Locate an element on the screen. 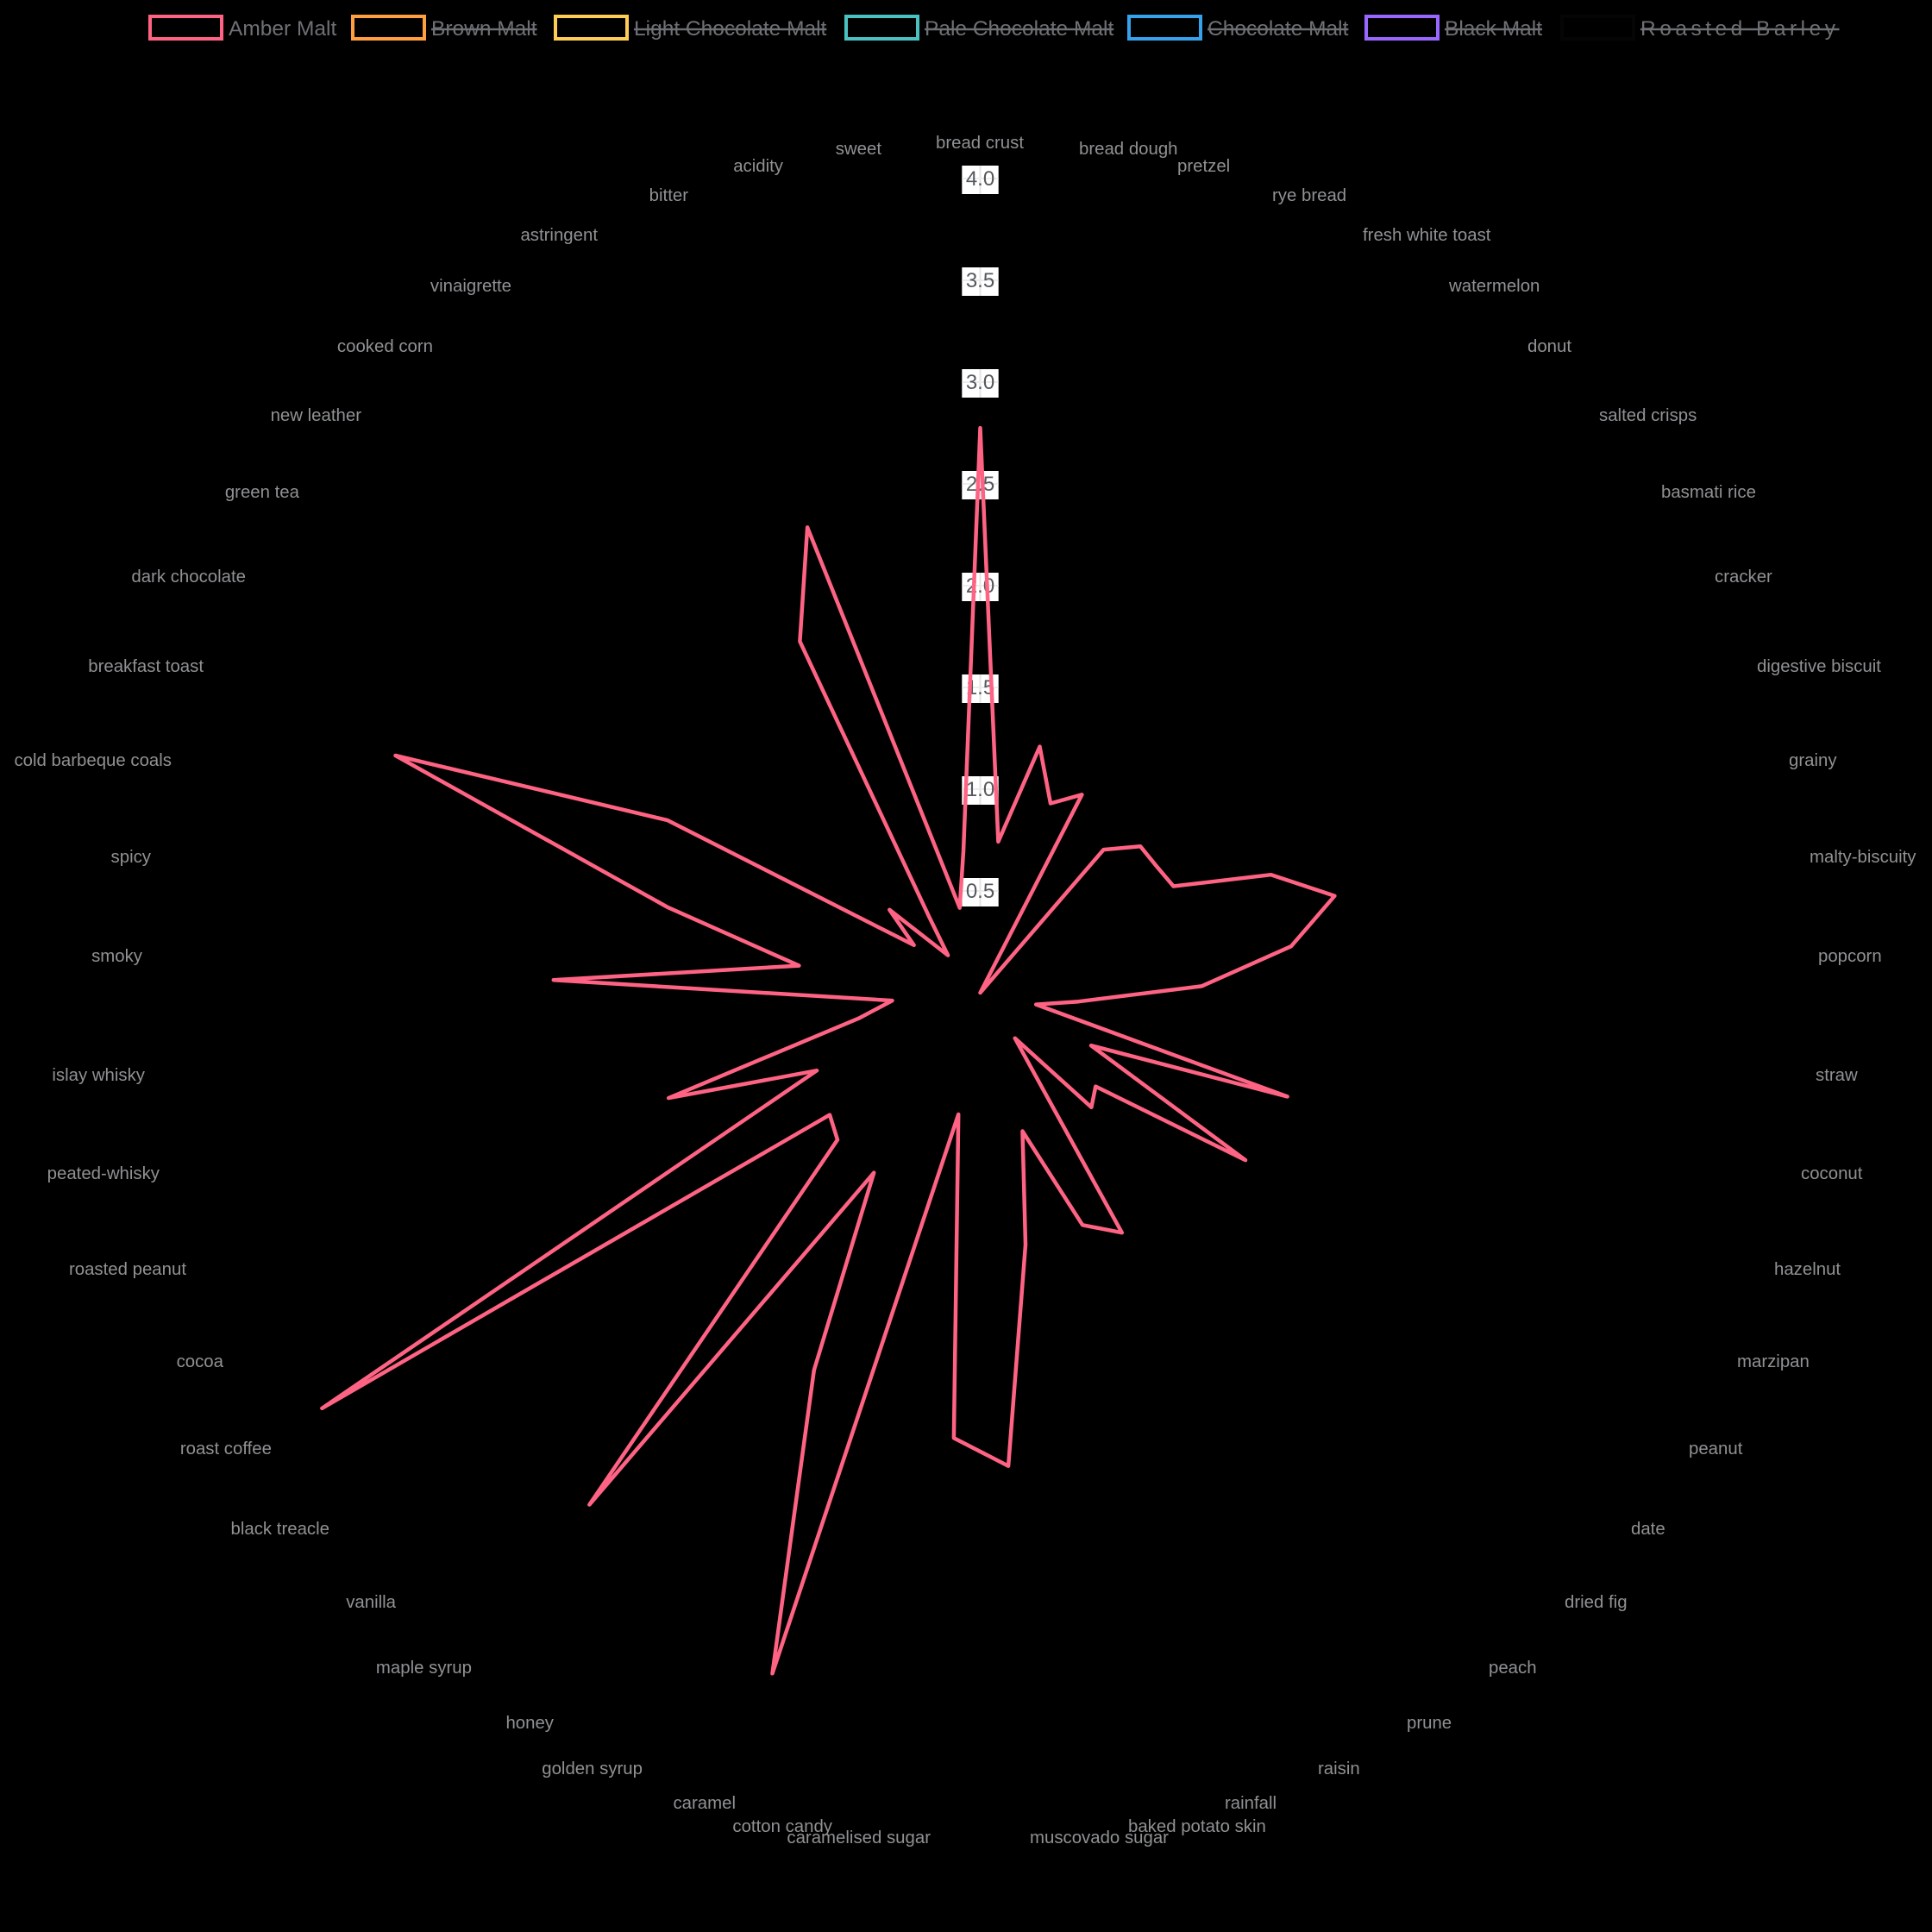 This screenshot has height=1932, width=1932. svg-text: salted crisps is located at coordinates (1648, 416).